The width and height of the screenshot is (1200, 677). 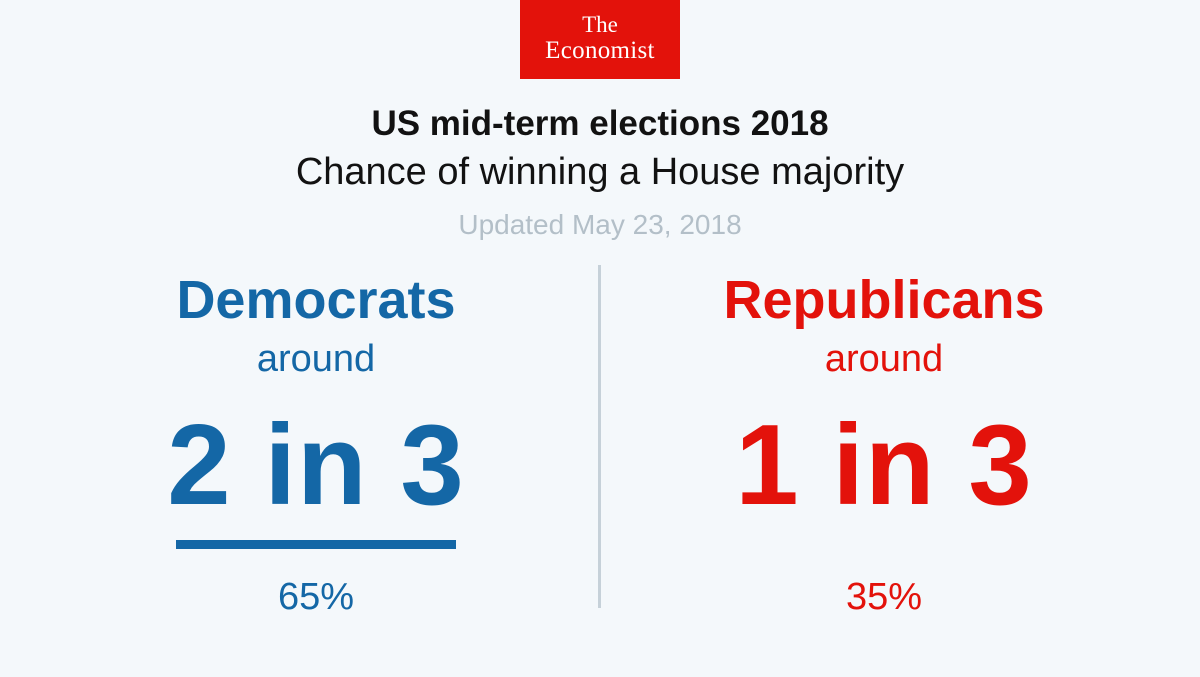 I want to click on economist-logo: The Economist, so click(x=600, y=39).